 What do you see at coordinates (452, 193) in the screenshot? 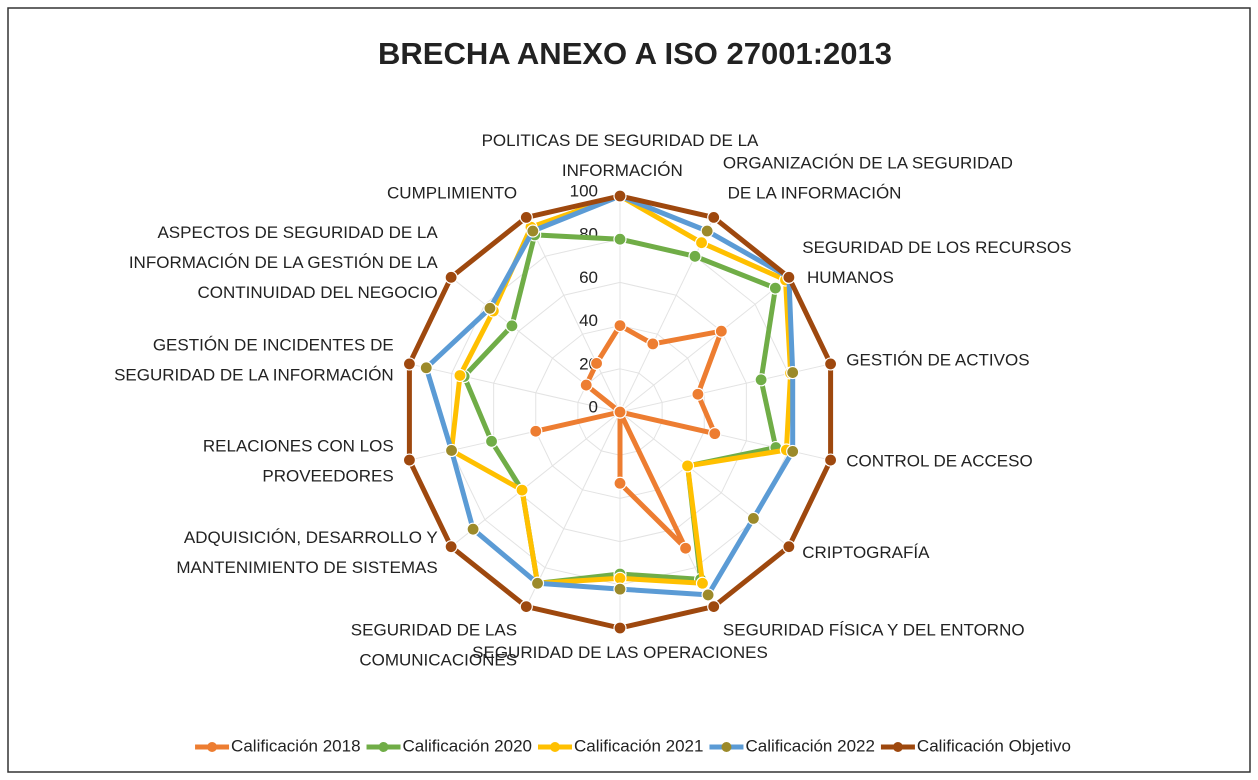
I see `category-label: CUMPLIMIENTO` at bounding box center [452, 193].